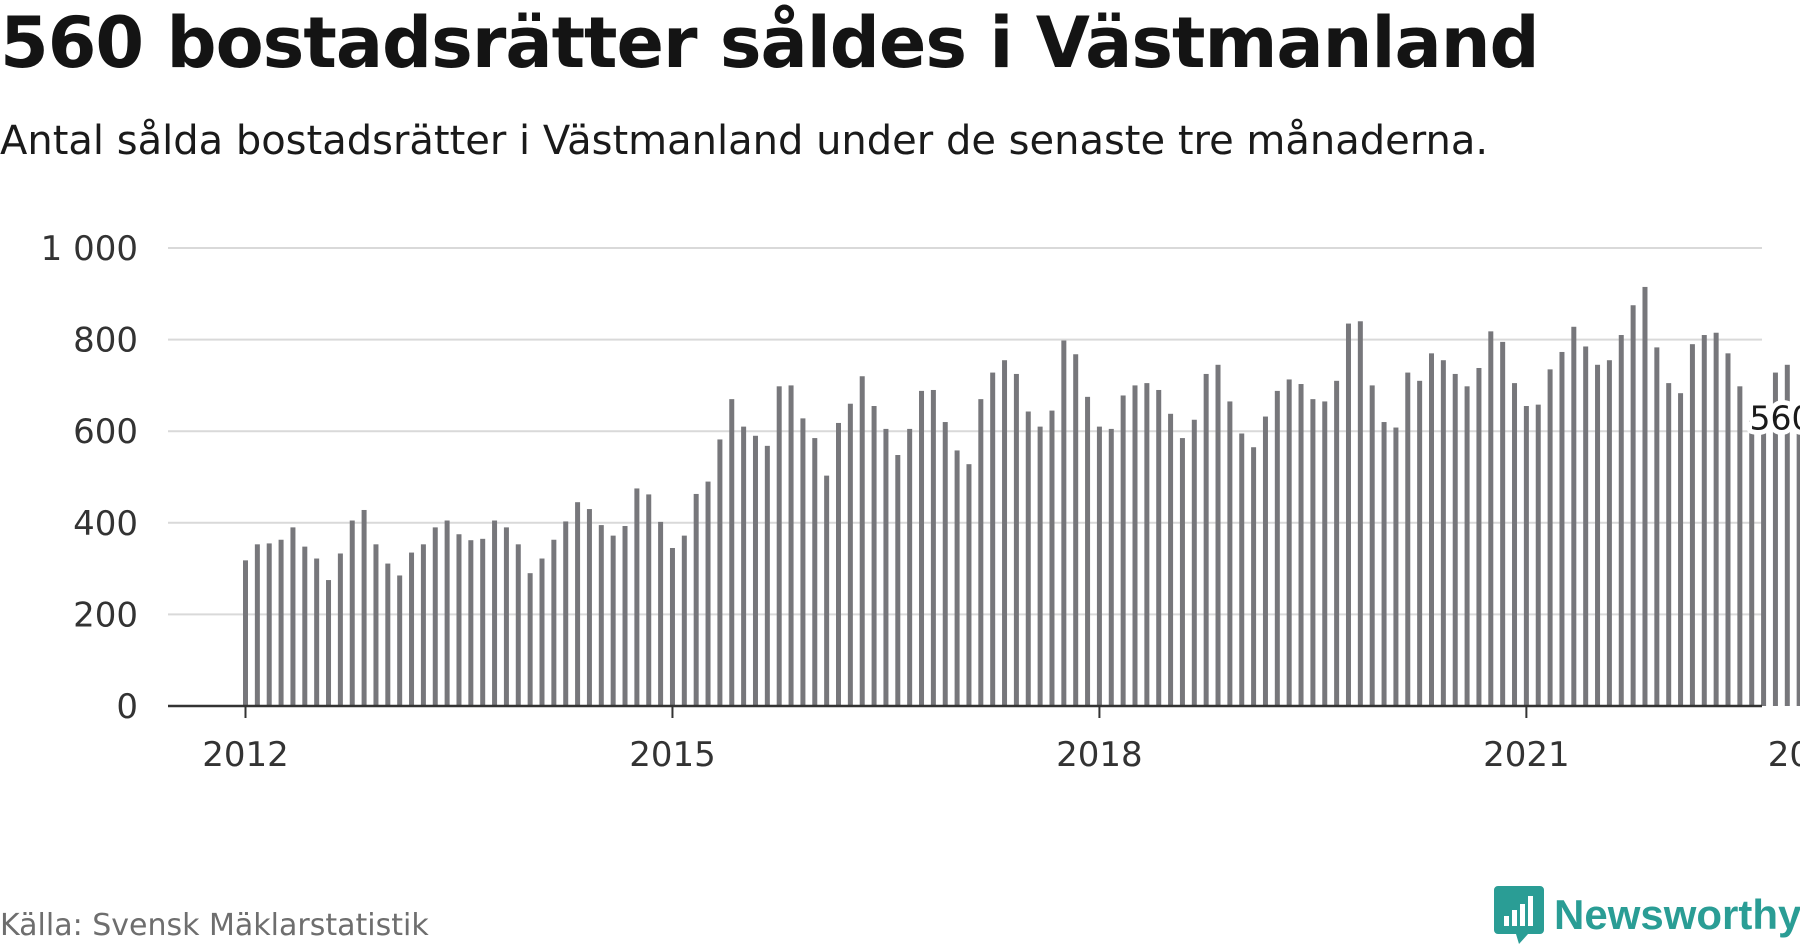 This screenshot has width=1800, height=948. Describe the element at coordinates (1677, 914) in the screenshot. I see `brand-name: Newsworthy` at that location.